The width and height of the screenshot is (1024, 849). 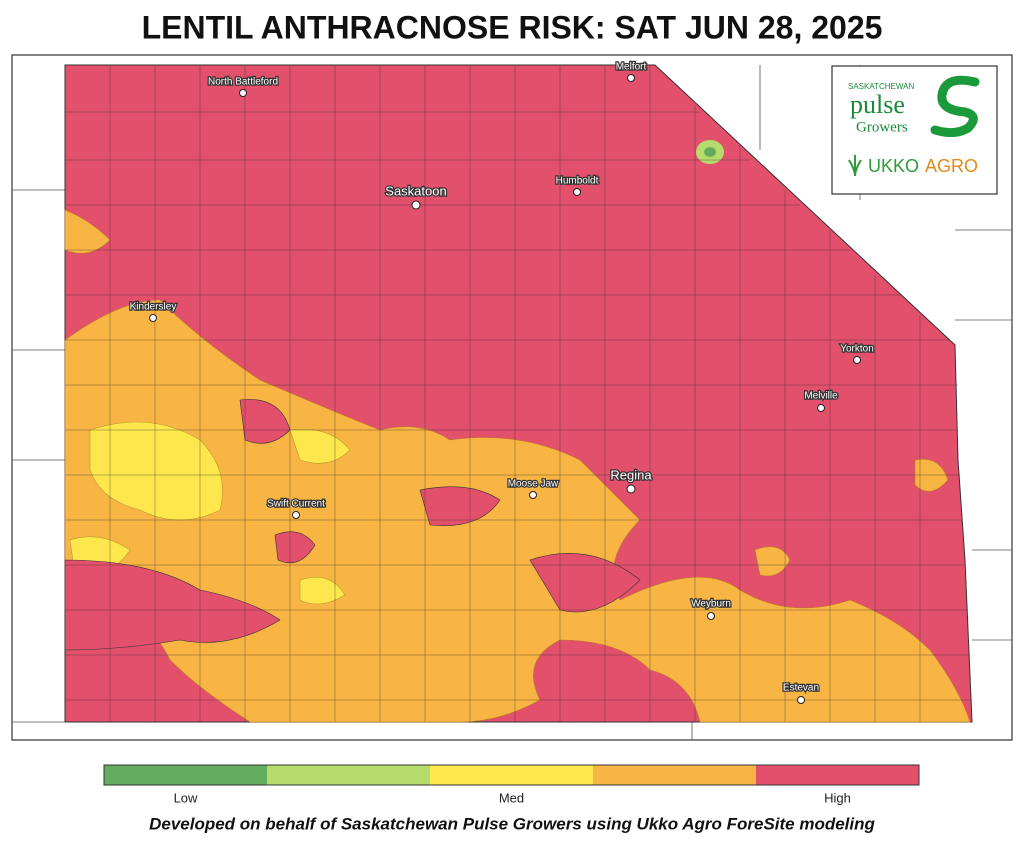 What do you see at coordinates (711, 604) in the screenshot?
I see `city-label: Weyburn` at bounding box center [711, 604].